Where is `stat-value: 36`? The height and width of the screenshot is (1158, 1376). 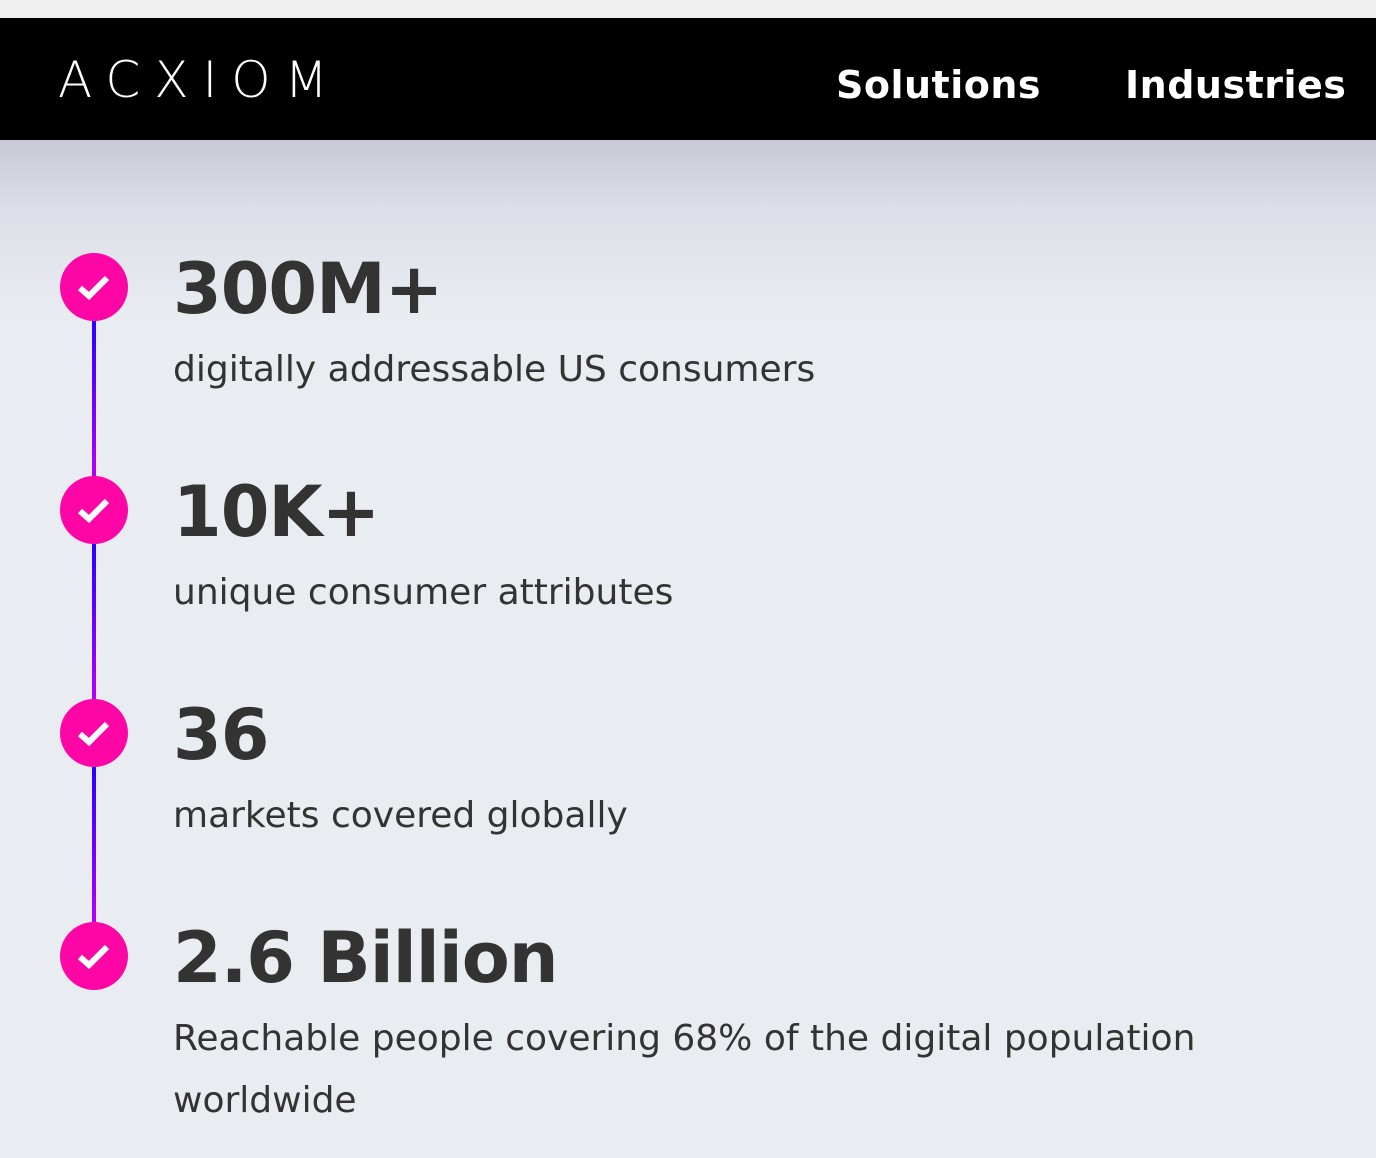 stat-value: 36 is located at coordinates (221, 735).